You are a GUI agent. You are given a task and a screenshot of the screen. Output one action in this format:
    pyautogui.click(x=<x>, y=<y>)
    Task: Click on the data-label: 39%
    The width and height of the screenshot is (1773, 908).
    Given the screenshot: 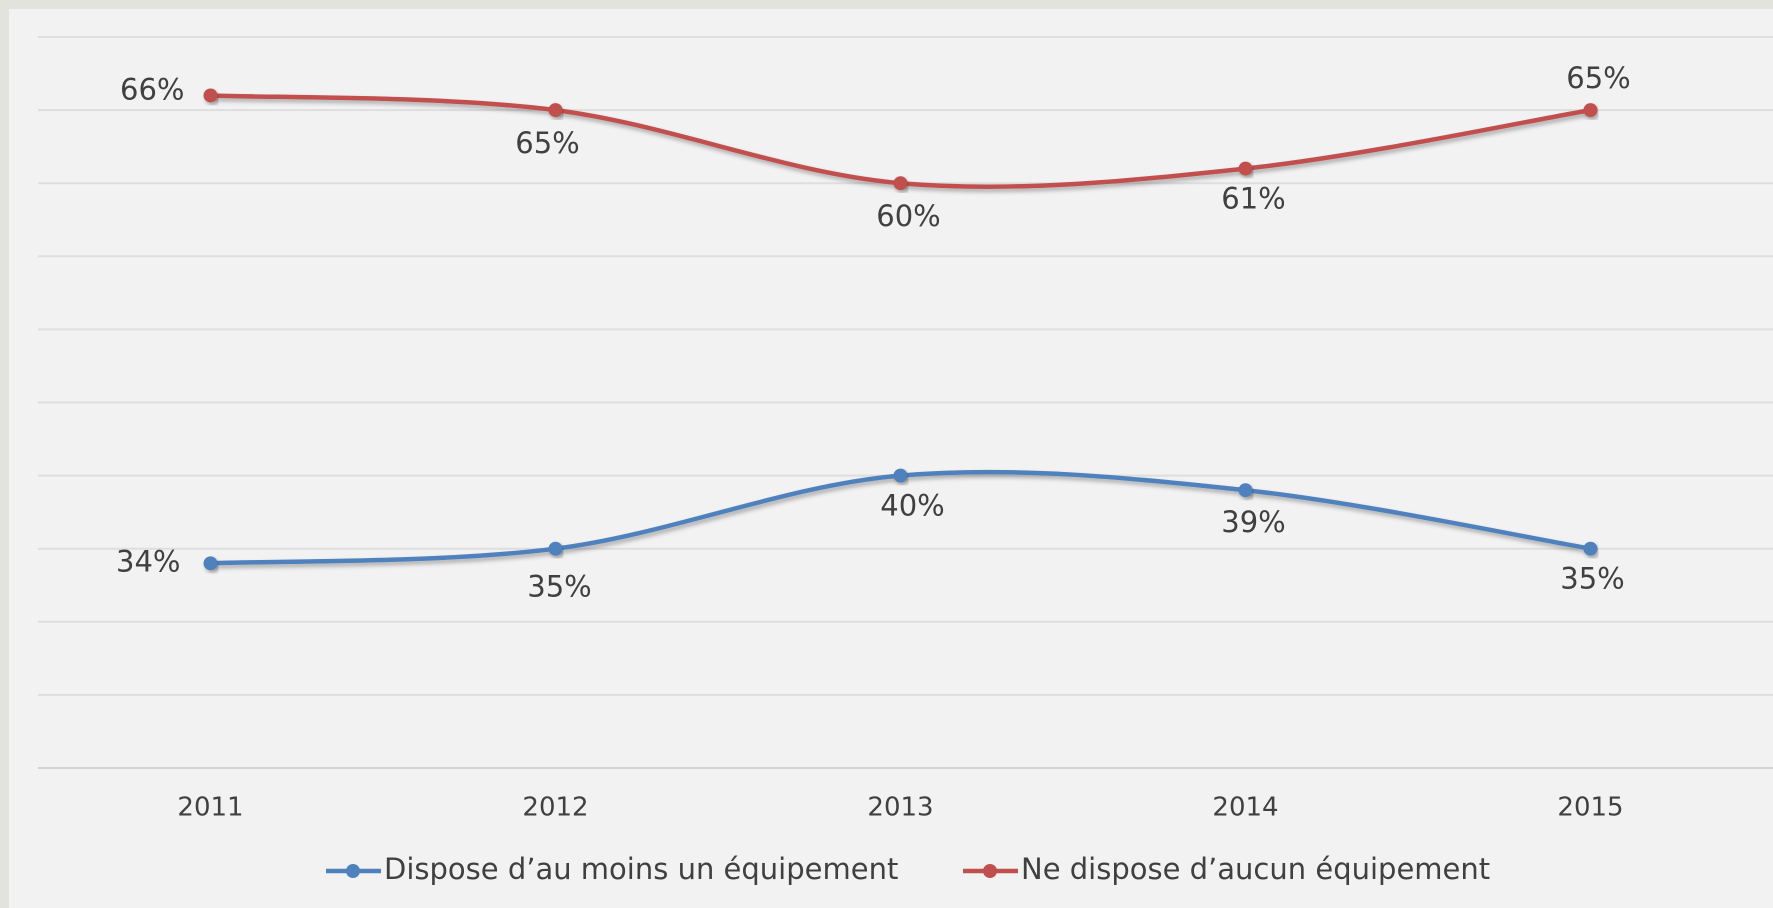 What is the action you would take?
    pyautogui.click(x=1253, y=522)
    